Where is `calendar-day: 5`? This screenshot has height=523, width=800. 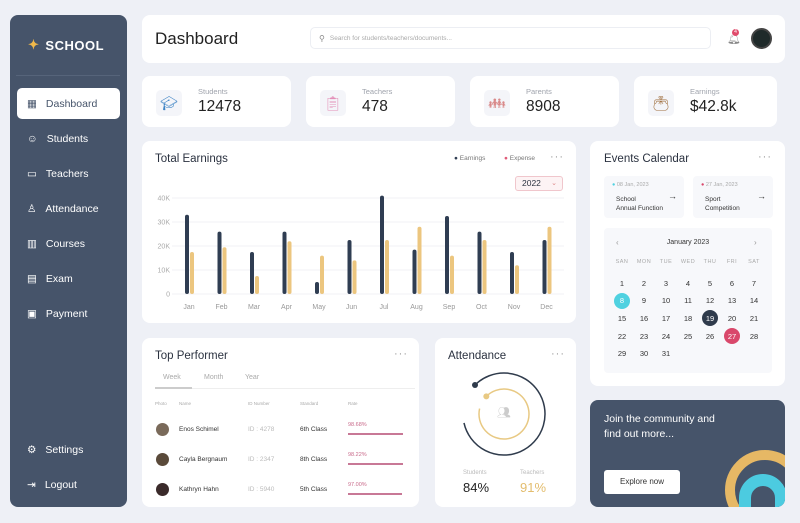
calendar-day: 5 is located at coordinates (710, 283).